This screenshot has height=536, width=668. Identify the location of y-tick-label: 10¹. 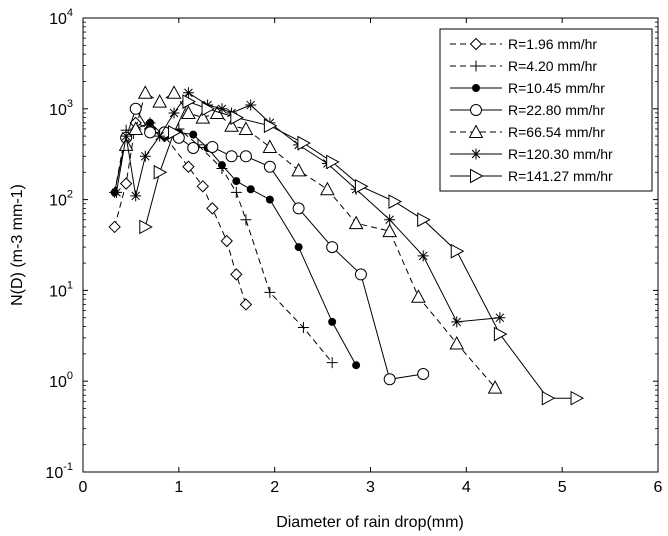
(61, 289).